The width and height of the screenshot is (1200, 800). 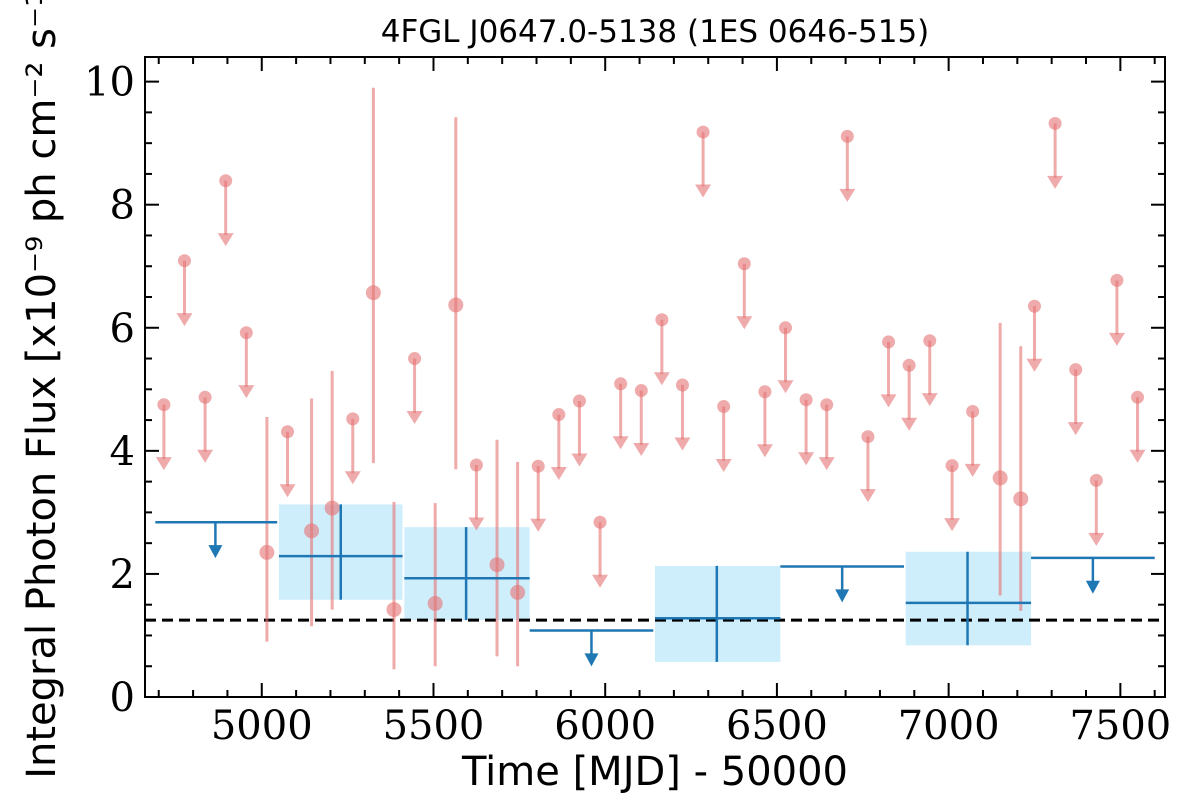 What do you see at coordinates (122, 698) in the screenshot?
I see `y-tick-label: 0` at bounding box center [122, 698].